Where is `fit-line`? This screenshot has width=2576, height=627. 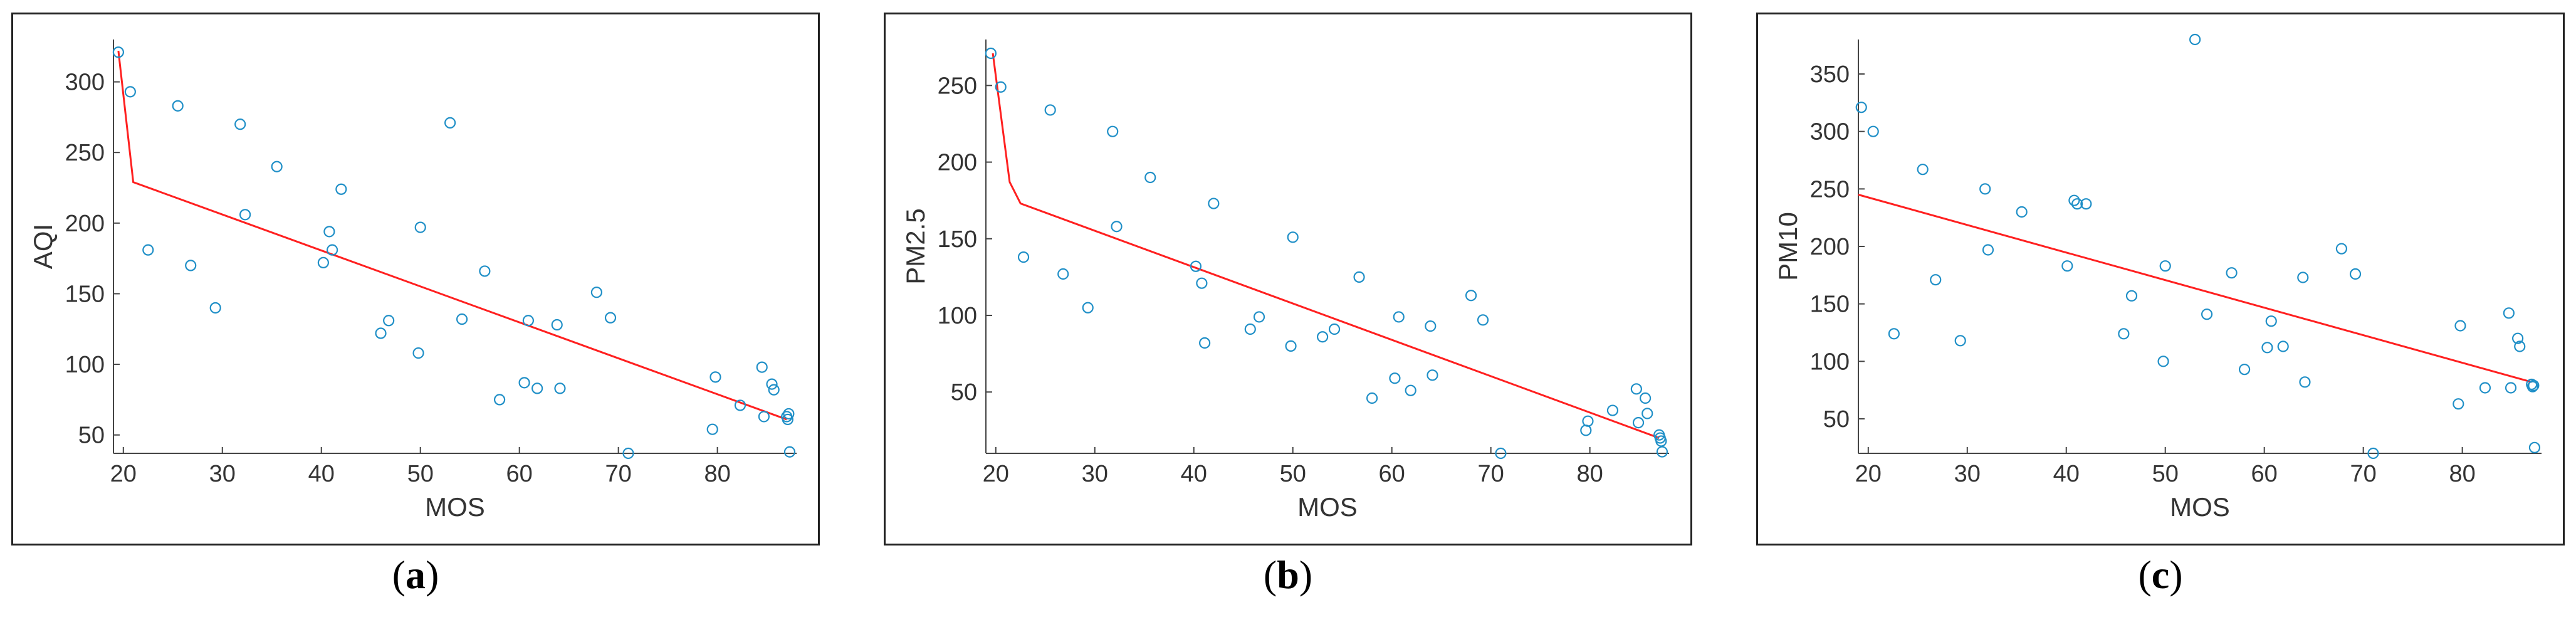 fit-line is located at coordinates (2195, 288).